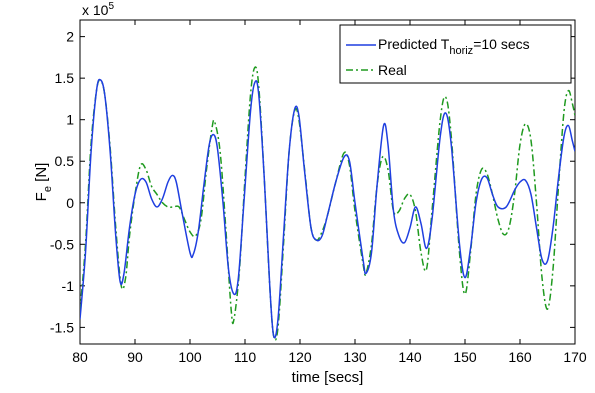  Describe the element at coordinates (190, 357) in the screenshot. I see `x-tick-label: 100` at that location.